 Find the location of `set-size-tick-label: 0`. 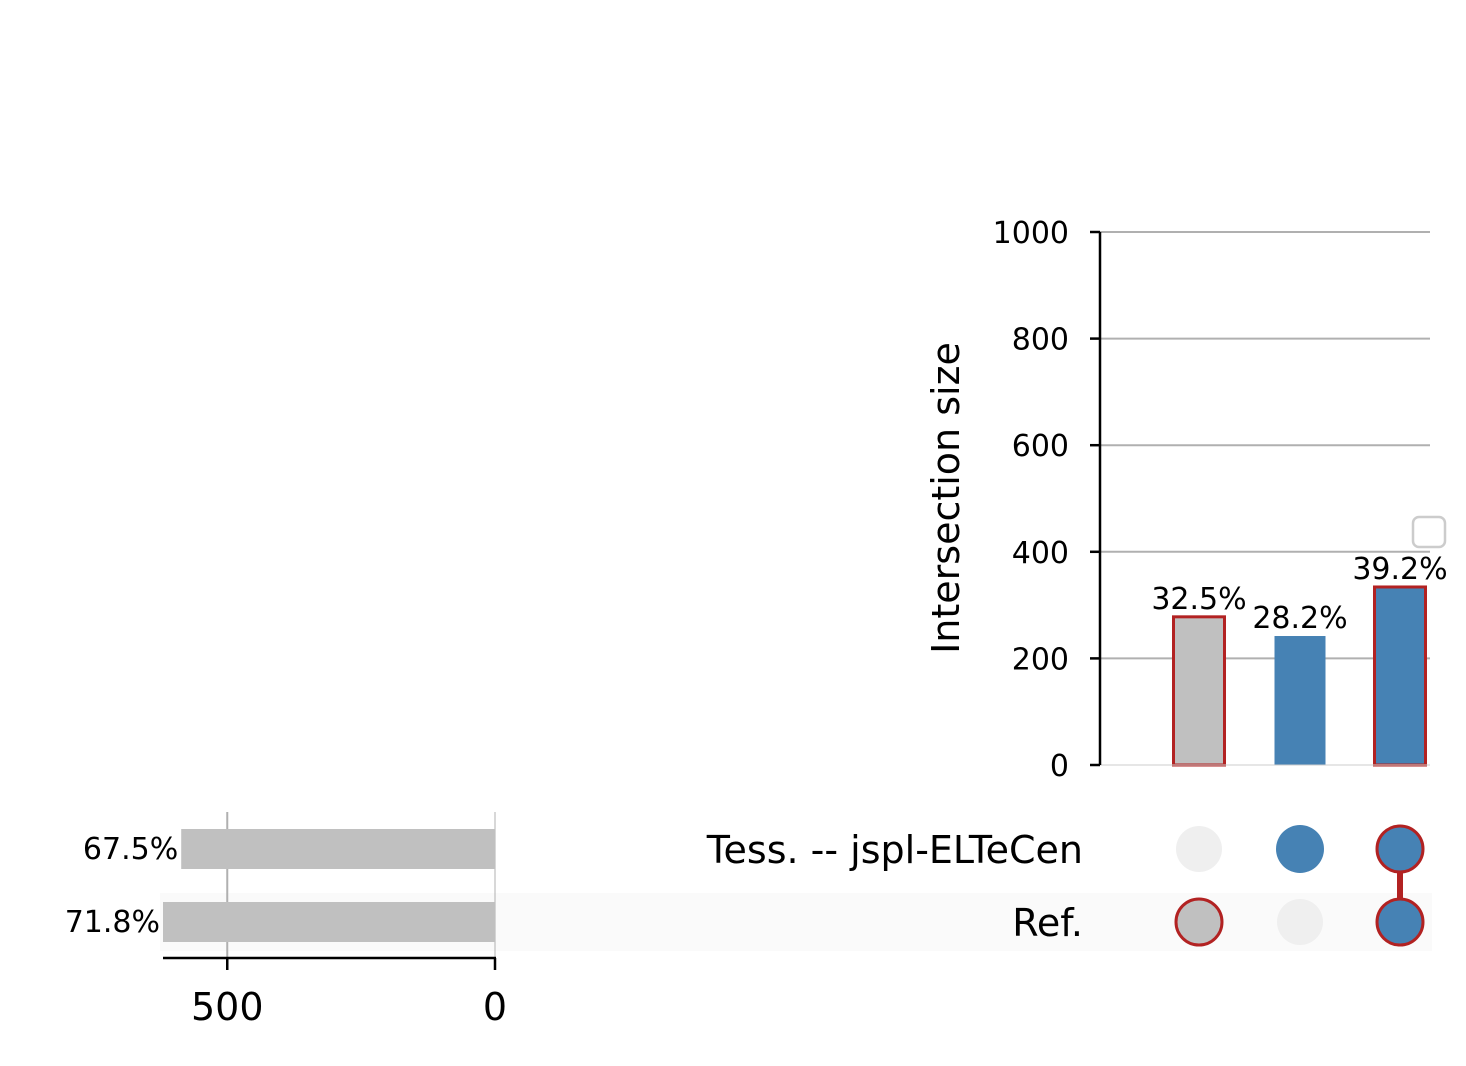

set-size-tick-label: 0 is located at coordinates (495, 1007).